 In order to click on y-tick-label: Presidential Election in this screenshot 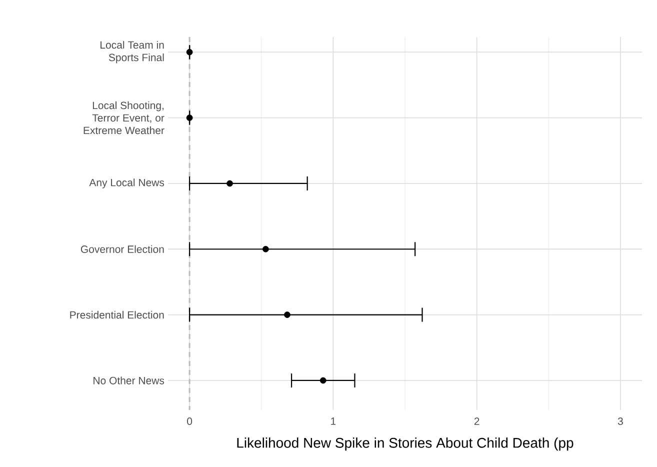, I will do `click(117, 314)`.